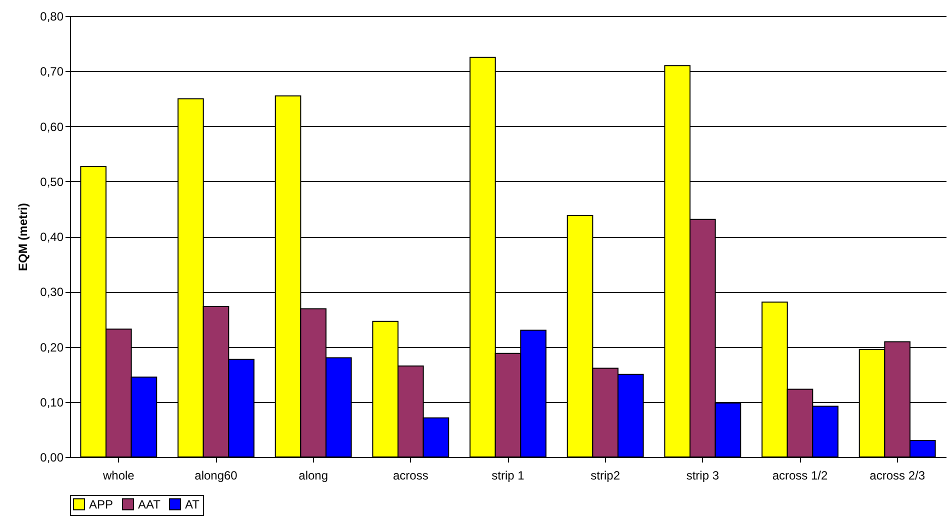 The width and height of the screenshot is (948, 530). Describe the element at coordinates (800, 475) in the screenshot. I see `x-tick-label: across 1/2` at that location.